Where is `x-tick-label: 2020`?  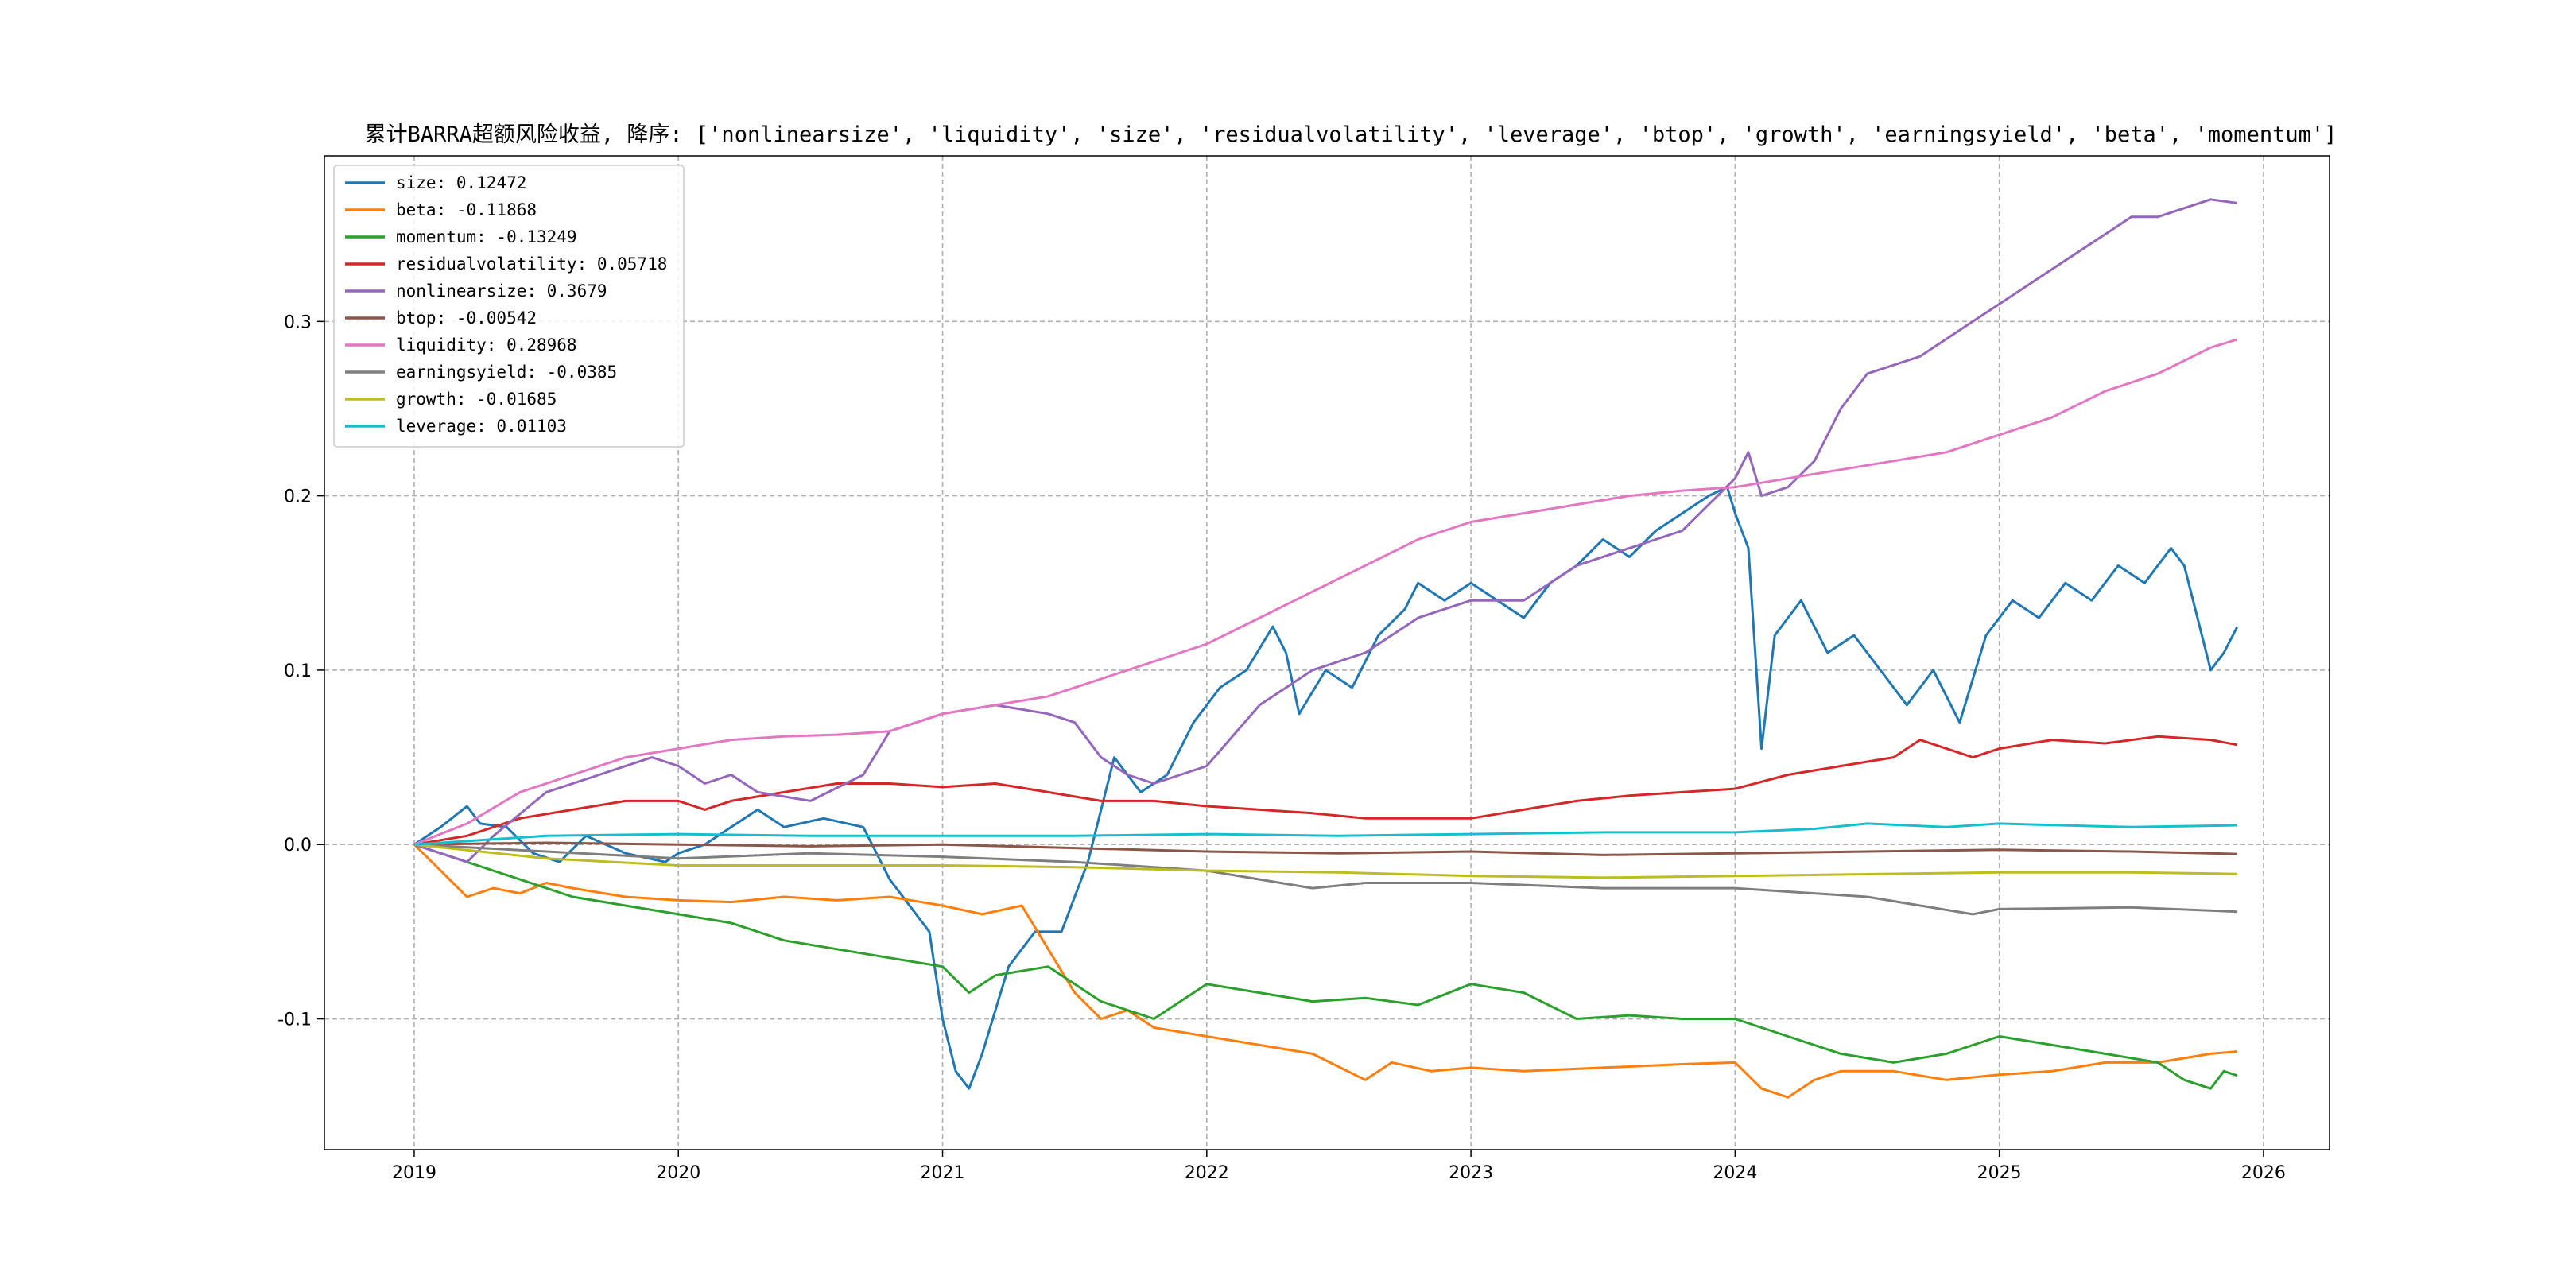
x-tick-label: 2020 is located at coordinates (678, 1173).